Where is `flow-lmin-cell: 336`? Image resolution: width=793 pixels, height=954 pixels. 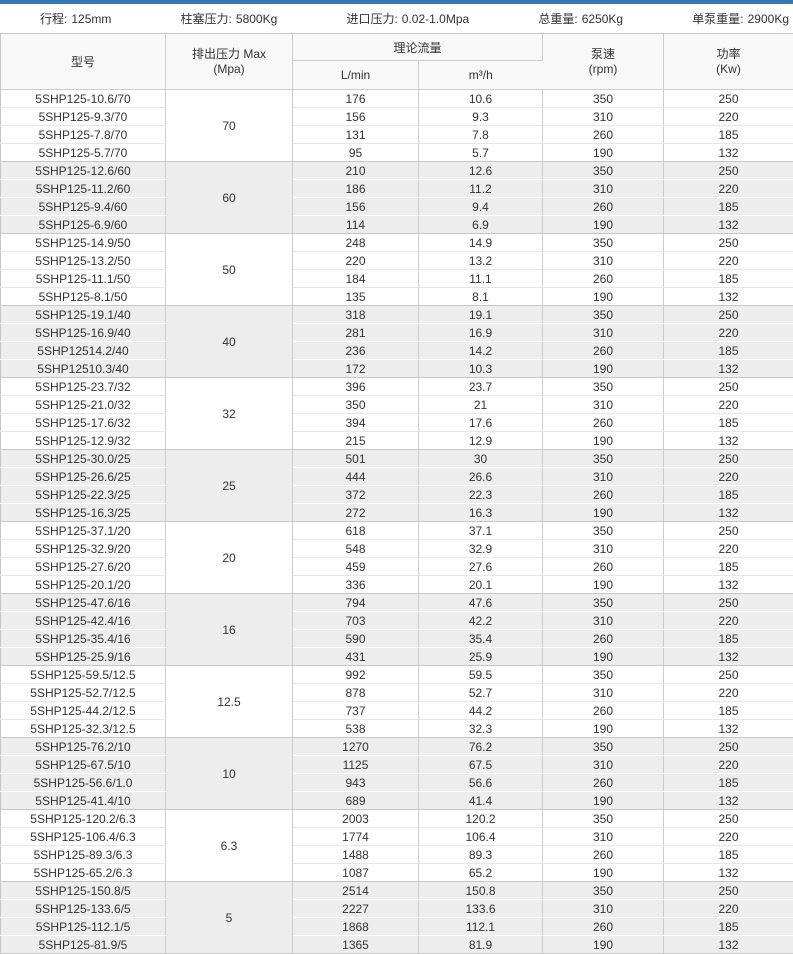
flow-lmin-cell: 336 is located at coordinates (356, 585).